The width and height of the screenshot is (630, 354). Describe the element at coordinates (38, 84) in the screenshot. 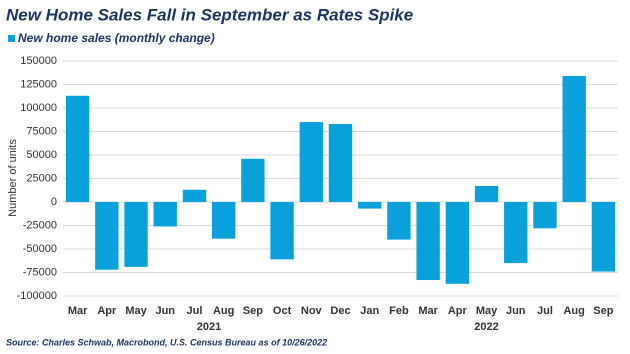

I see `y-tick-label: 125000` at that location.